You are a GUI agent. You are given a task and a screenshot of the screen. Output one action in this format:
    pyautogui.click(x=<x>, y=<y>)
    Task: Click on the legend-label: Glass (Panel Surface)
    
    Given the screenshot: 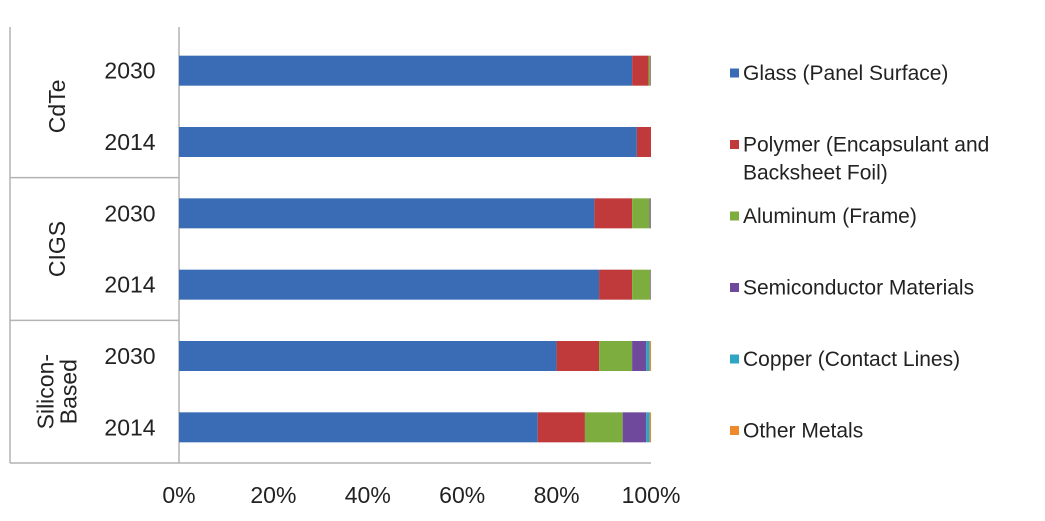 What is the action you would take?
    pyautogui.click(x=845, y=73)
    